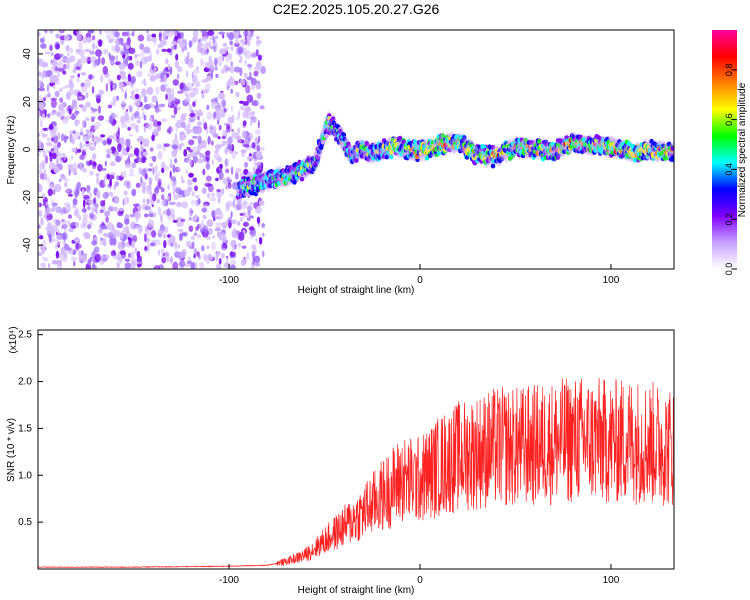  I want to click on spectrogram-xtick-label: 100, so click(611, 280).